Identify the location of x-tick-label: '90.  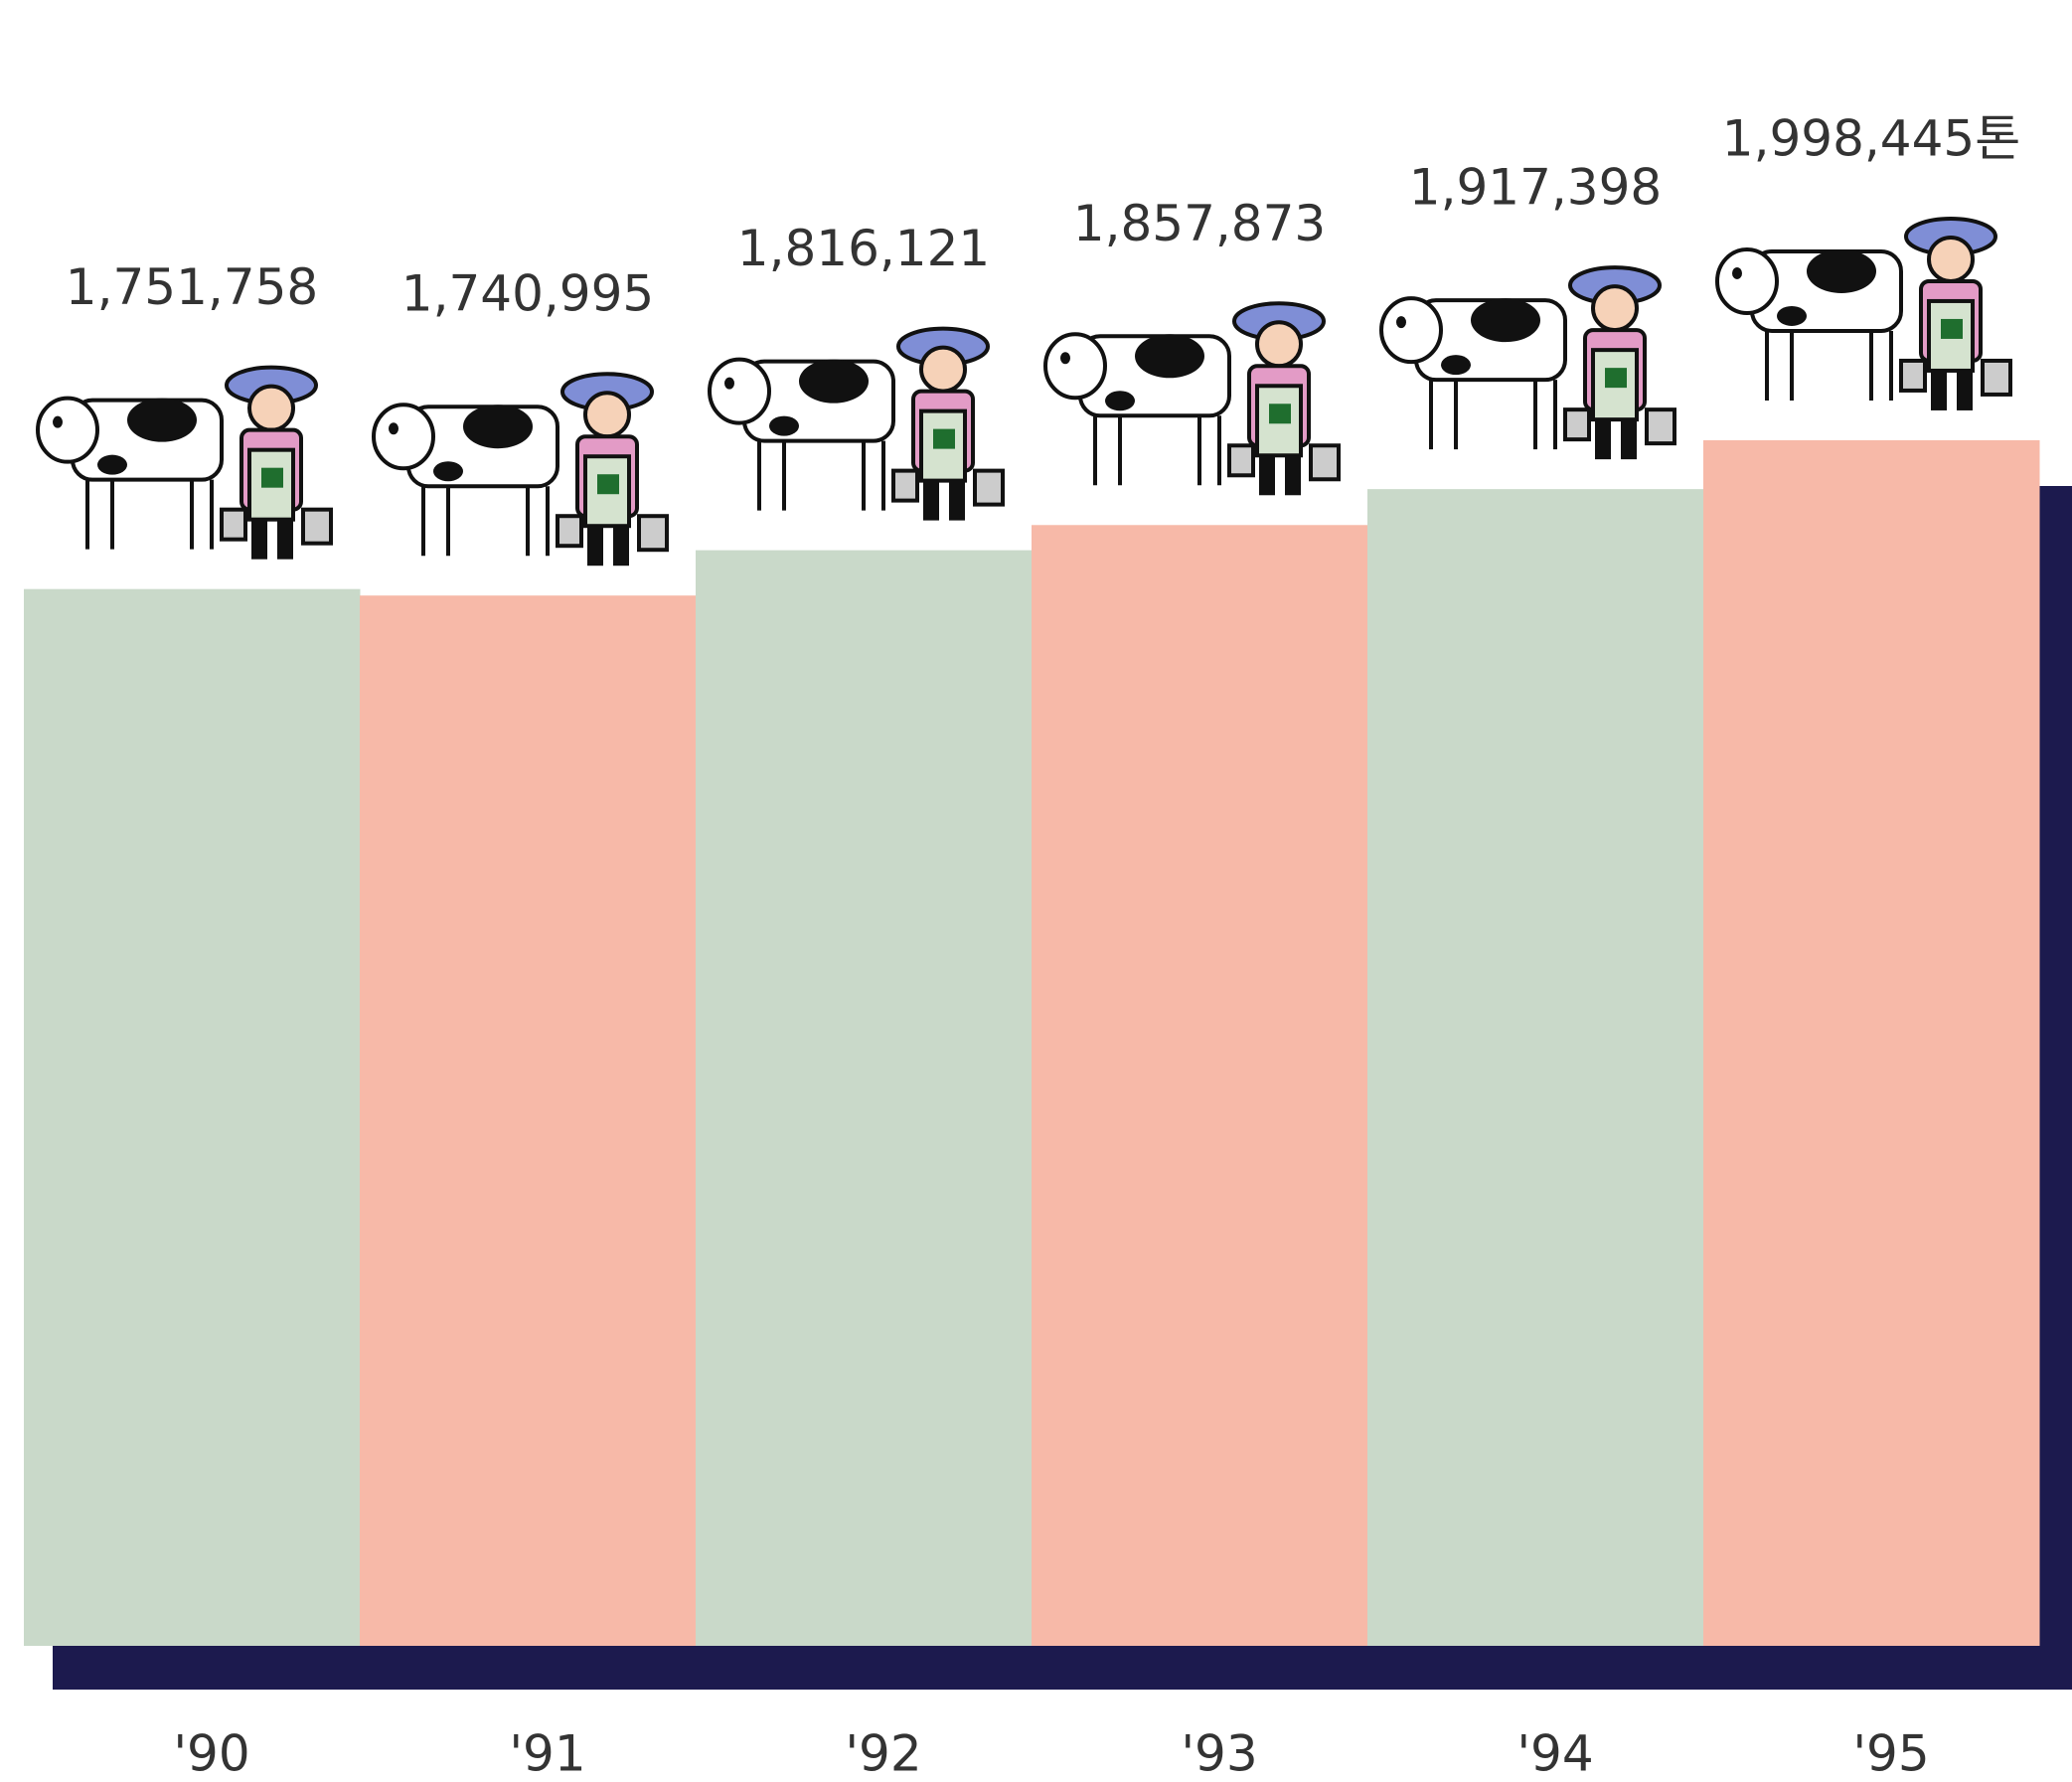
(211, 1754).